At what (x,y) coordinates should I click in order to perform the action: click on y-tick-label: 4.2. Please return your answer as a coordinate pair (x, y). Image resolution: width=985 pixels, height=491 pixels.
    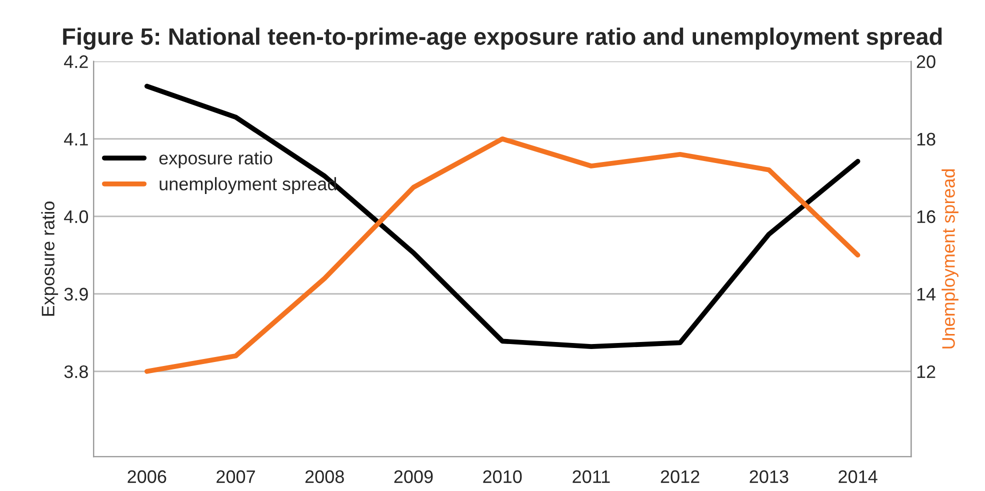
    Looking at the image, I should click on (76, 61).